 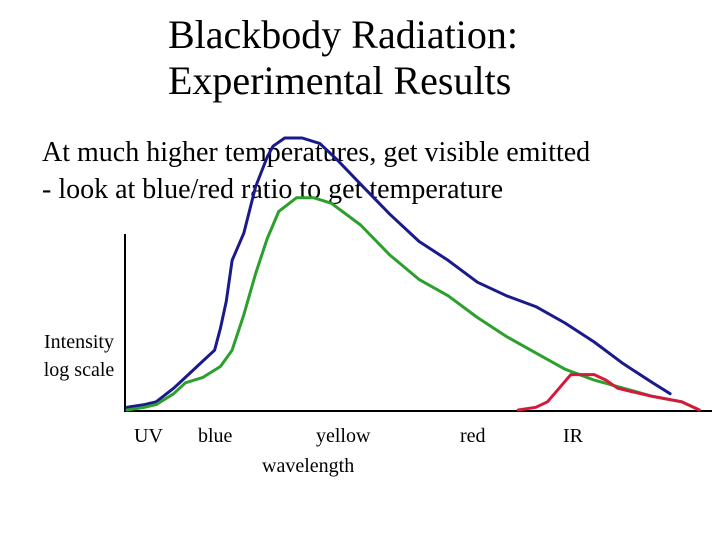 I want to click on tick-label-uv: UV, so click(x=148, y=436).